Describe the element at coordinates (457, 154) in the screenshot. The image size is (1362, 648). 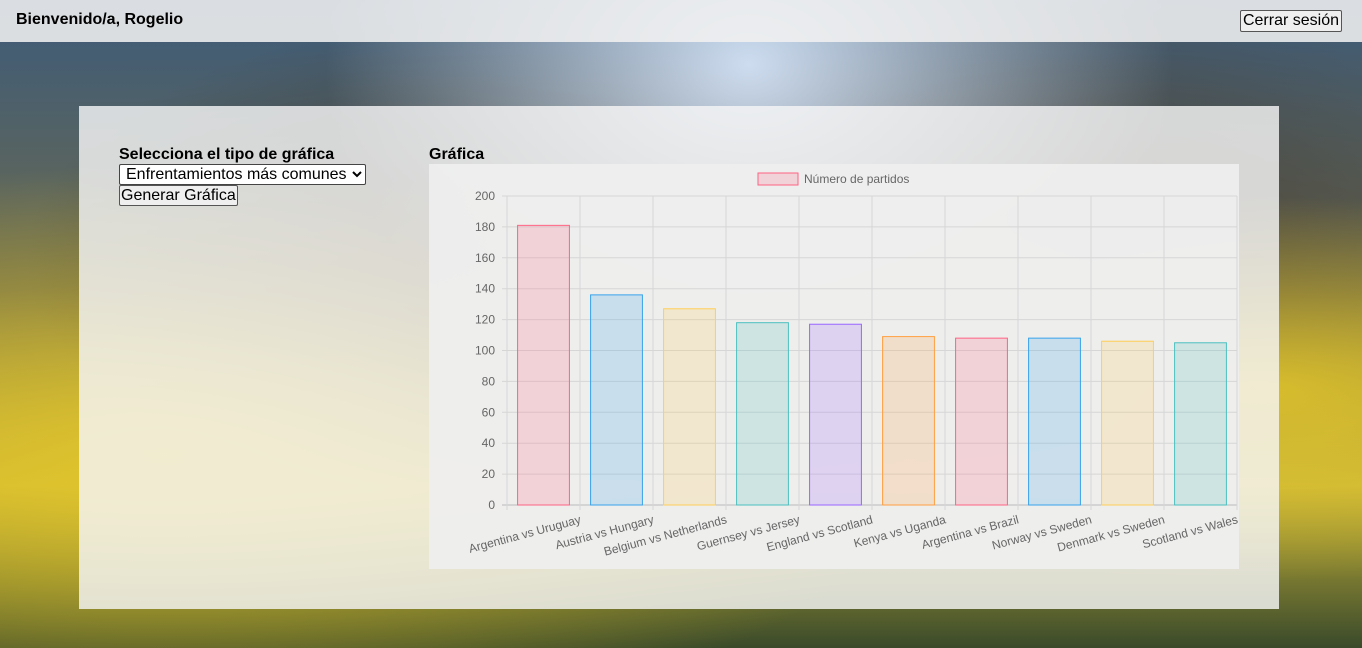
I see `chart-section-title: Gráfica` at that location.